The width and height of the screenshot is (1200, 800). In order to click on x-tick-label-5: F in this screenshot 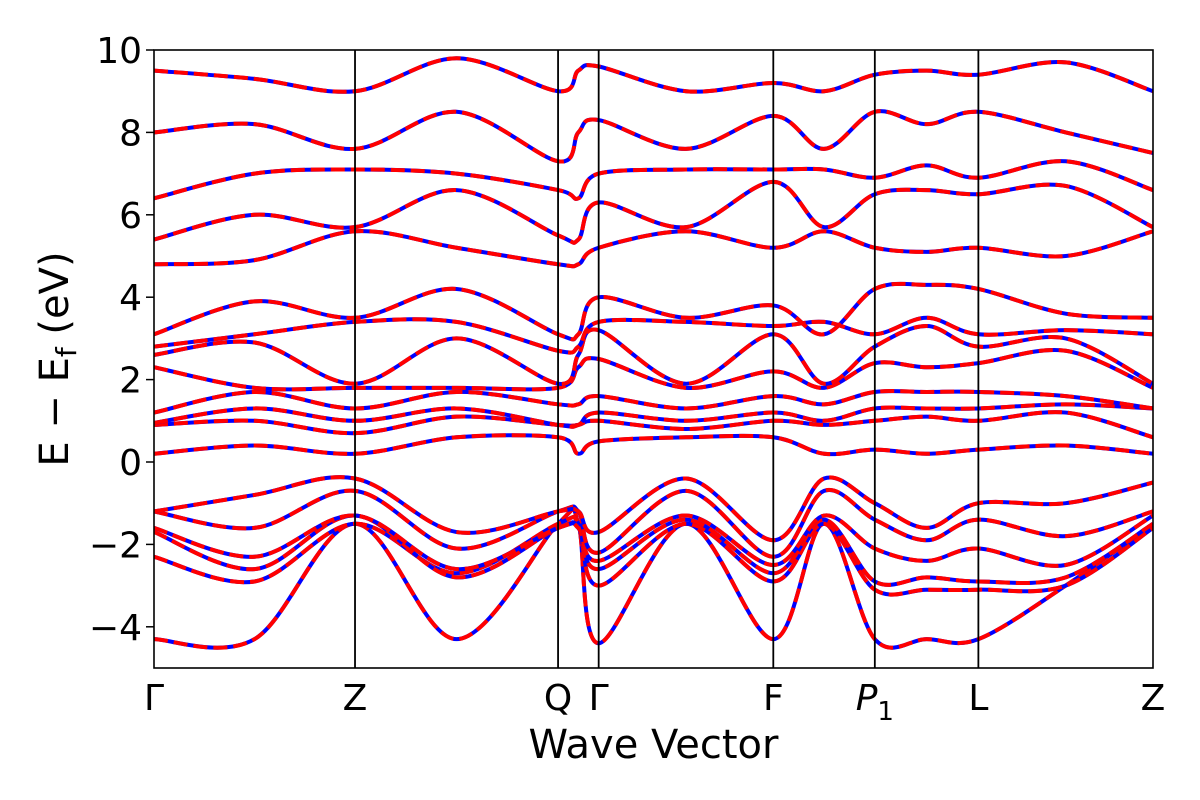, I will do `click(773, 698)`.